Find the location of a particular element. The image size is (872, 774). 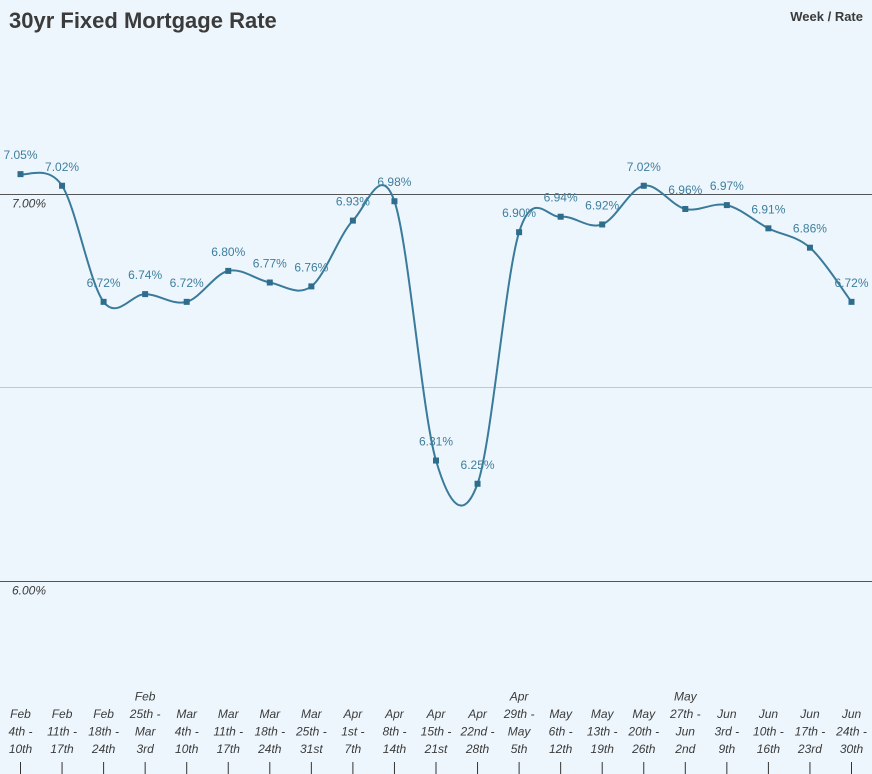

x-tick-label: Jun 3rd -9th is located at coordinates (727, 731).